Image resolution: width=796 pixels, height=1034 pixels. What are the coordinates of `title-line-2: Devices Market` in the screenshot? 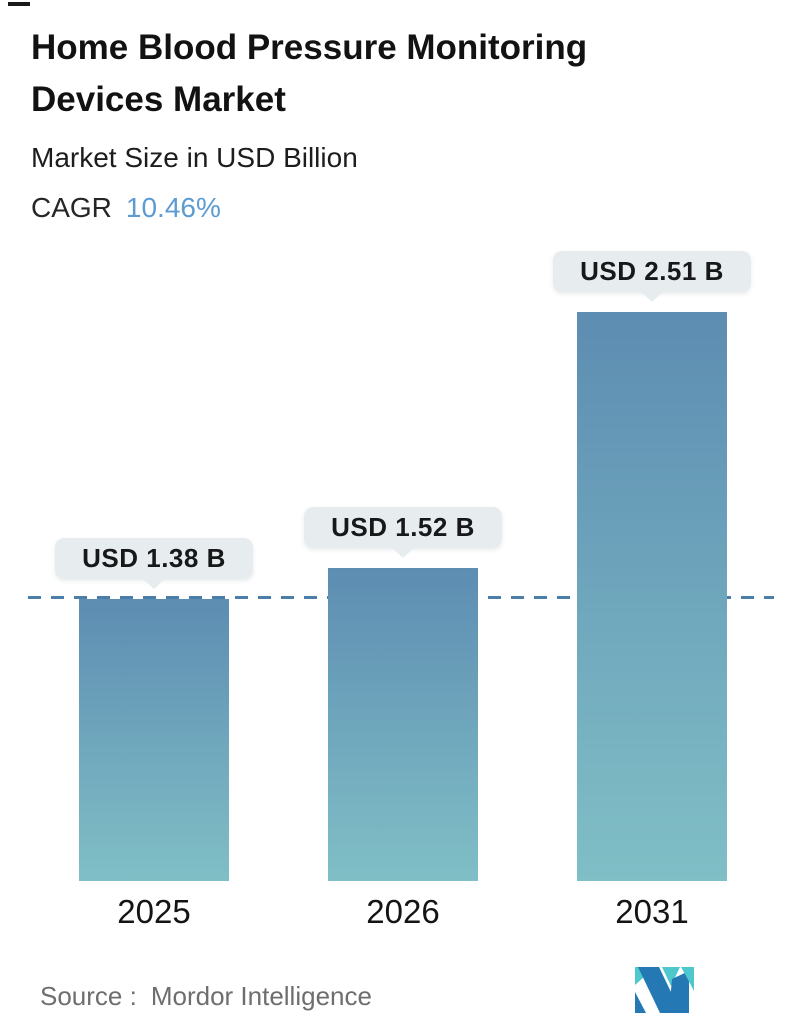 It's located at (158, 99).